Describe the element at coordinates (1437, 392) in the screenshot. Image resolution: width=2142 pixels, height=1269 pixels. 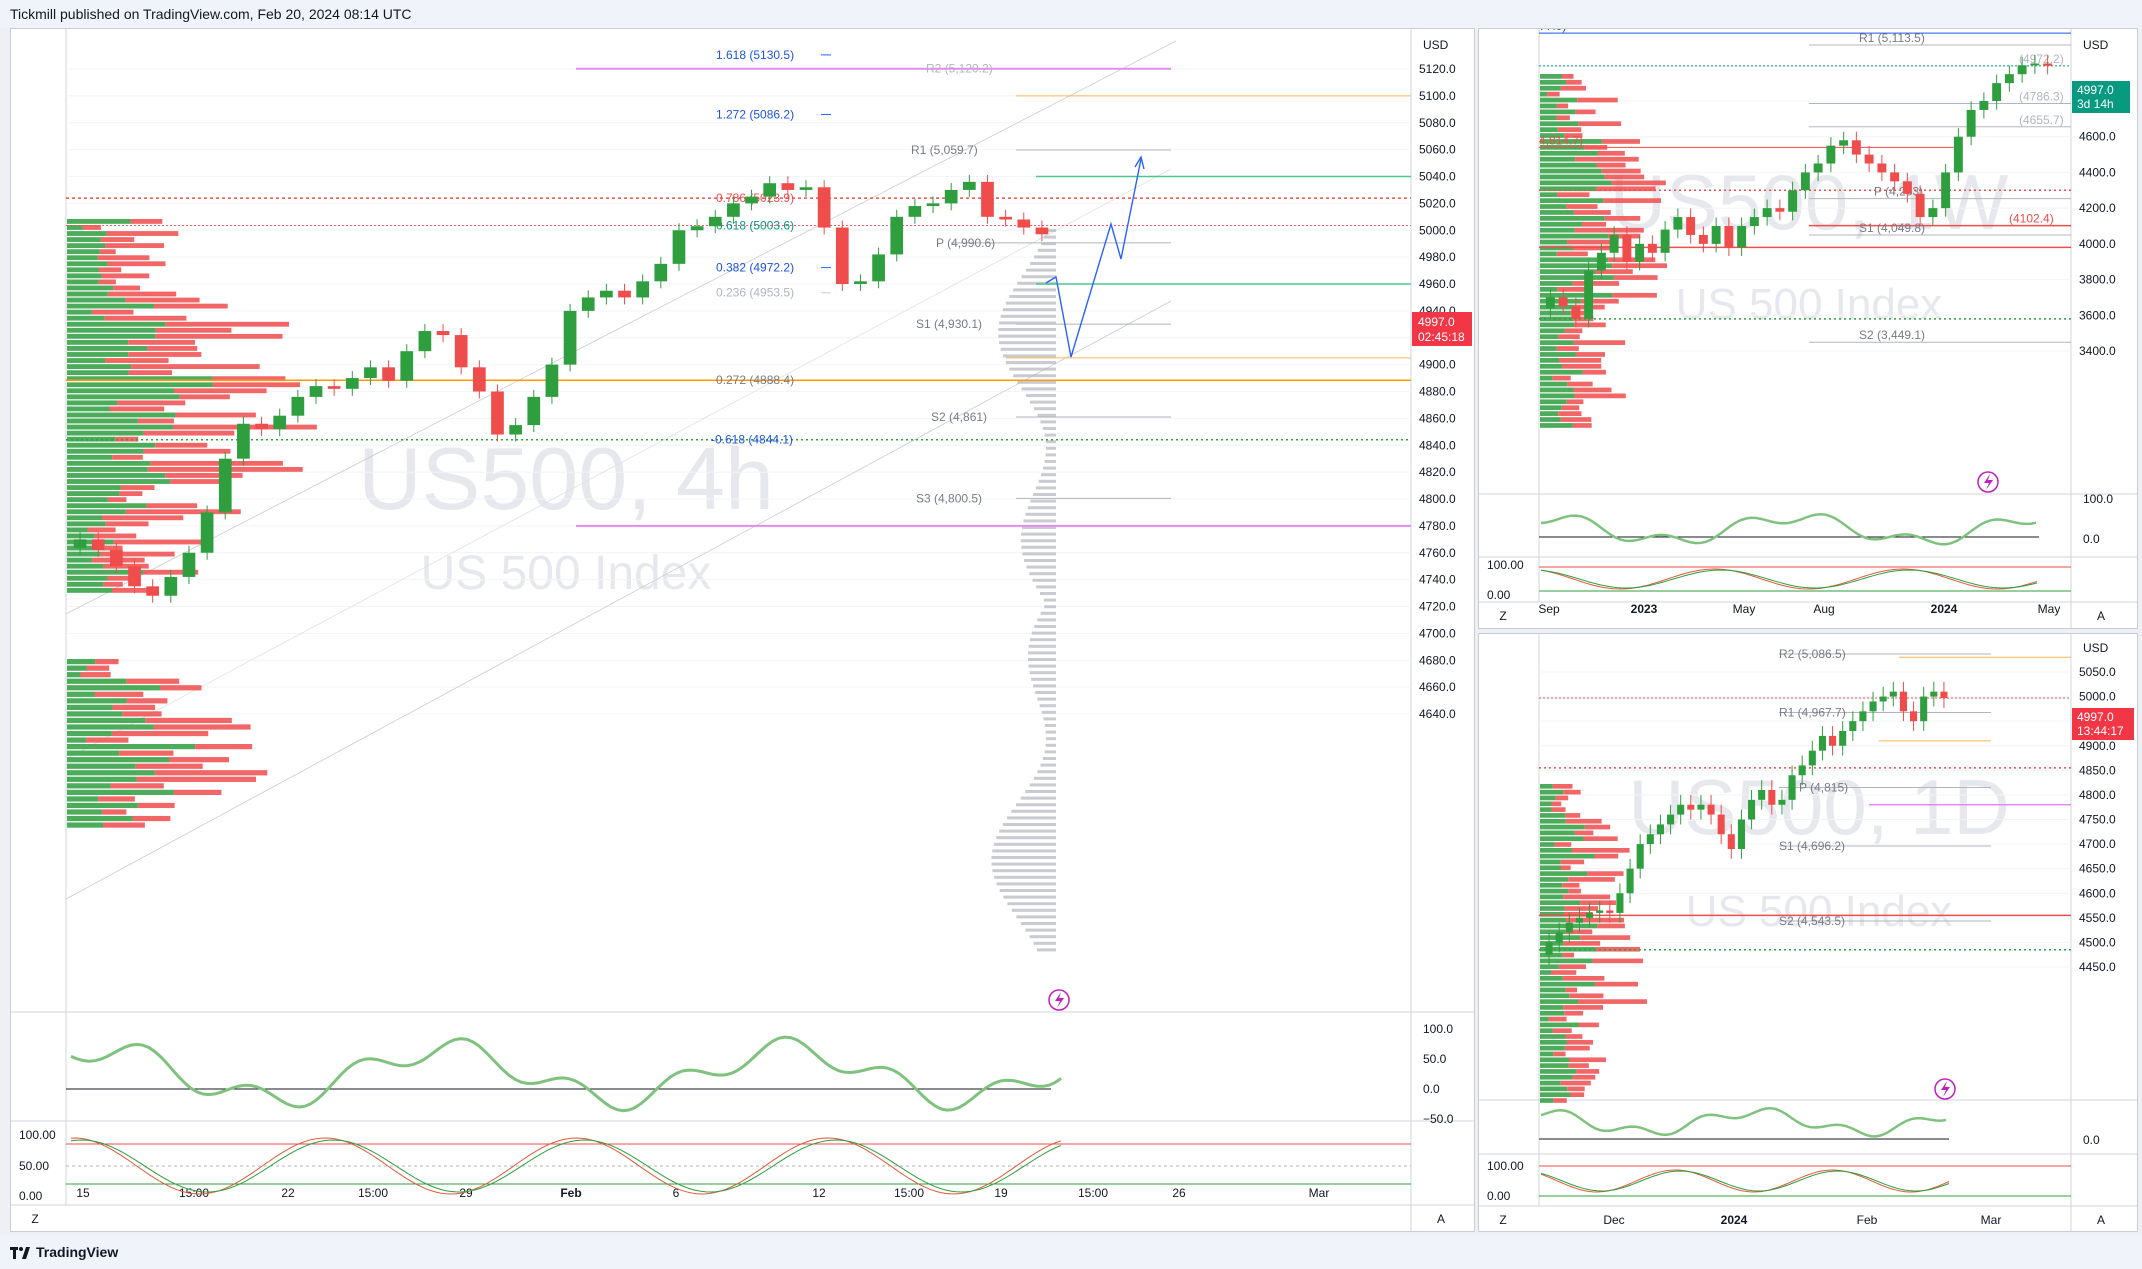
I see `main-price-tick: 4880.0` at that location.